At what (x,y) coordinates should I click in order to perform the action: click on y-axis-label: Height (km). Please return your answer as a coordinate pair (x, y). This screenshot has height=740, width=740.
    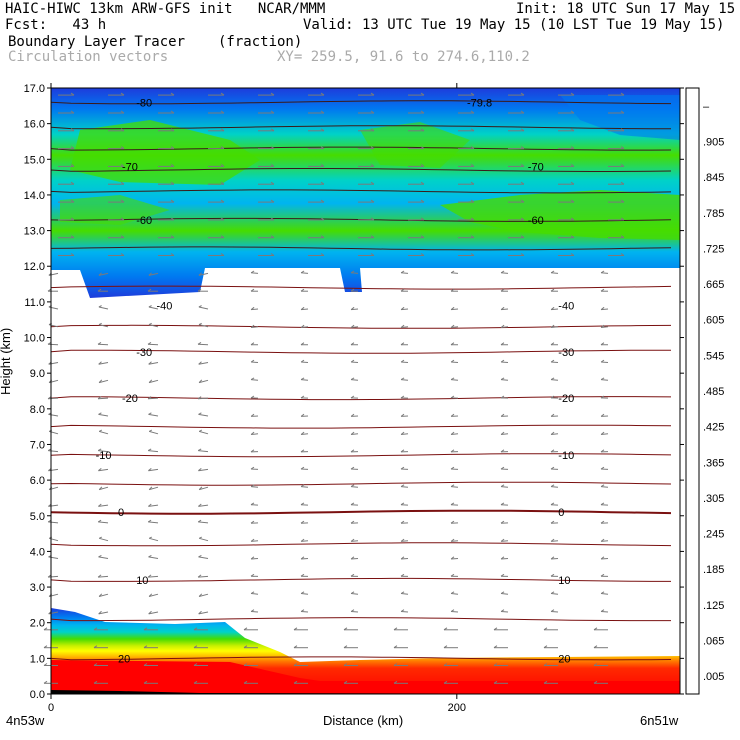
    Looking at the image, I should click on (6, 361).